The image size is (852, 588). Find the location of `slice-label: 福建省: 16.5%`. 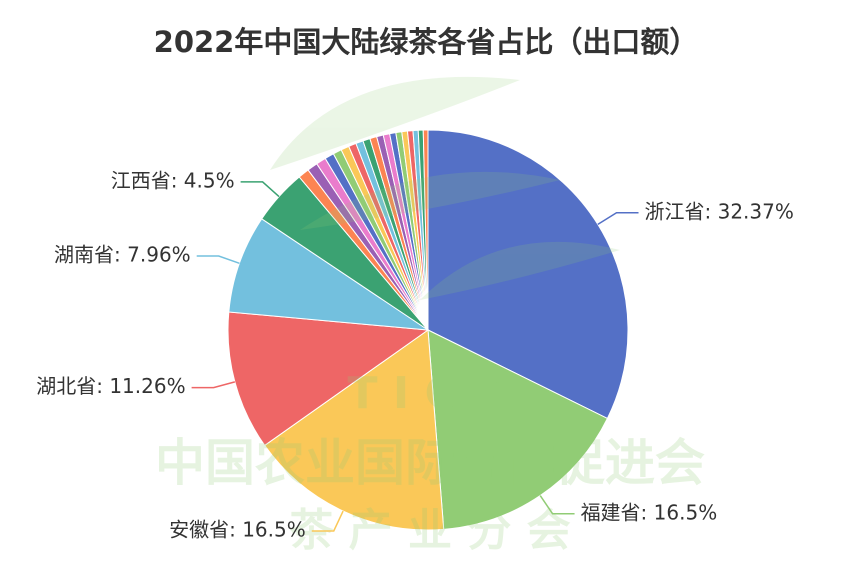

slice-label: 福建省: 16.5% is located at coordinates (649, 512).